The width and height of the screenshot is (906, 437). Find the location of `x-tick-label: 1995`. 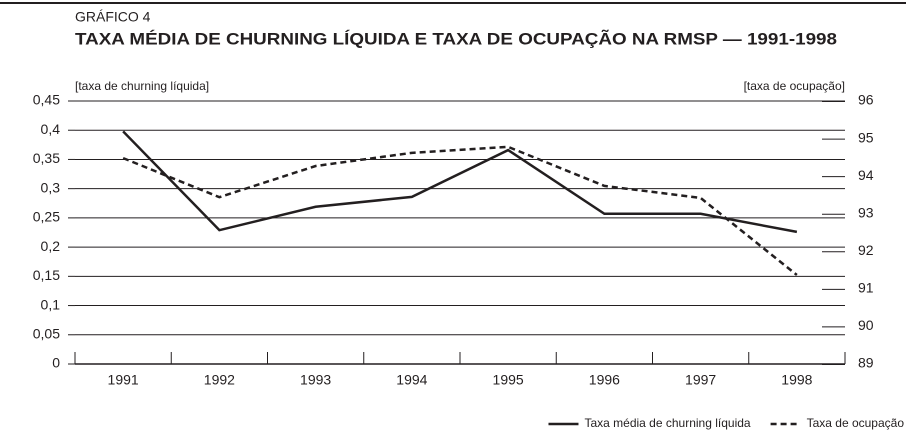

x-tick-label: 1995 is located at coordinates (508, 380).